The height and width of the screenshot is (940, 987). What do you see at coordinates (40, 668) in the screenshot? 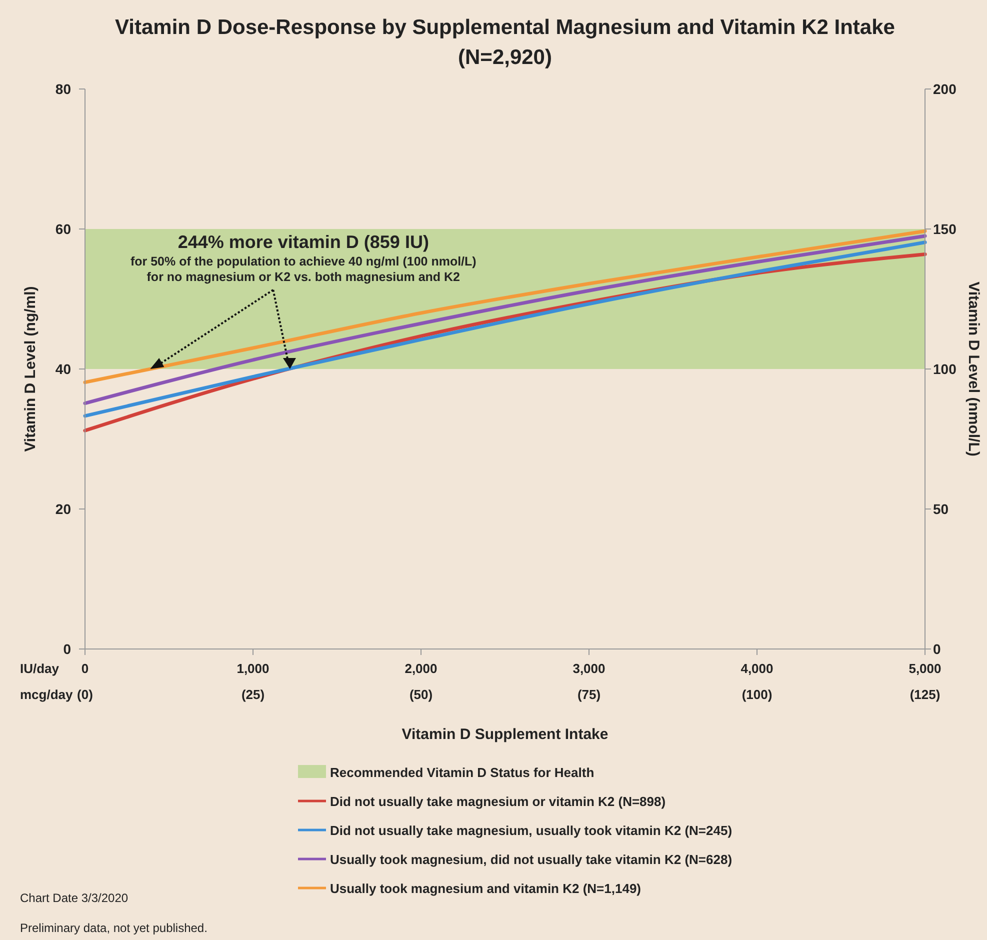
I see `text: IU/day` at bounding box center [40, 668].